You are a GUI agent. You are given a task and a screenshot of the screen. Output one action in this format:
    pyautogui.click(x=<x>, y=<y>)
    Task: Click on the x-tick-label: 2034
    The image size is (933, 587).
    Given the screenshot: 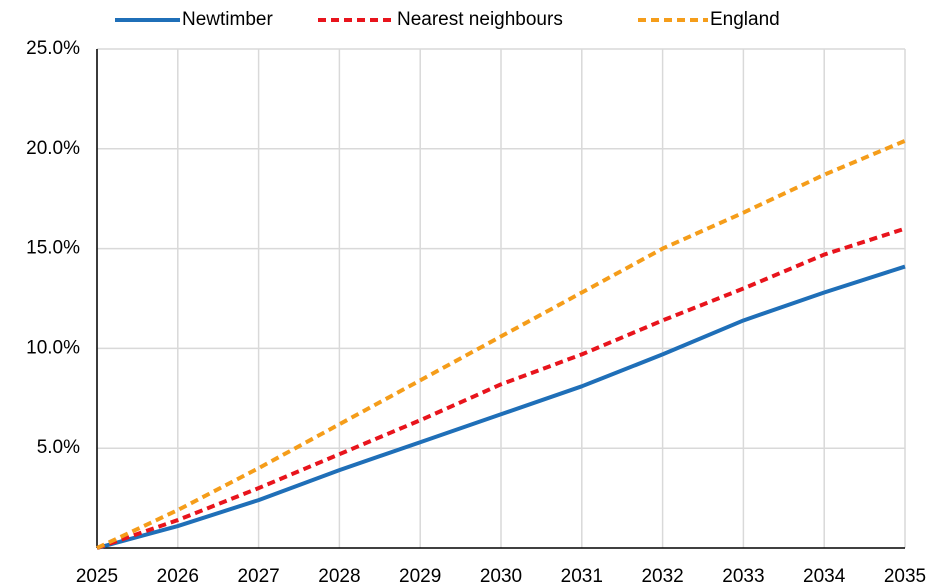 What is the action you would take?
    pyautogui.click(x=824, y=576)
    